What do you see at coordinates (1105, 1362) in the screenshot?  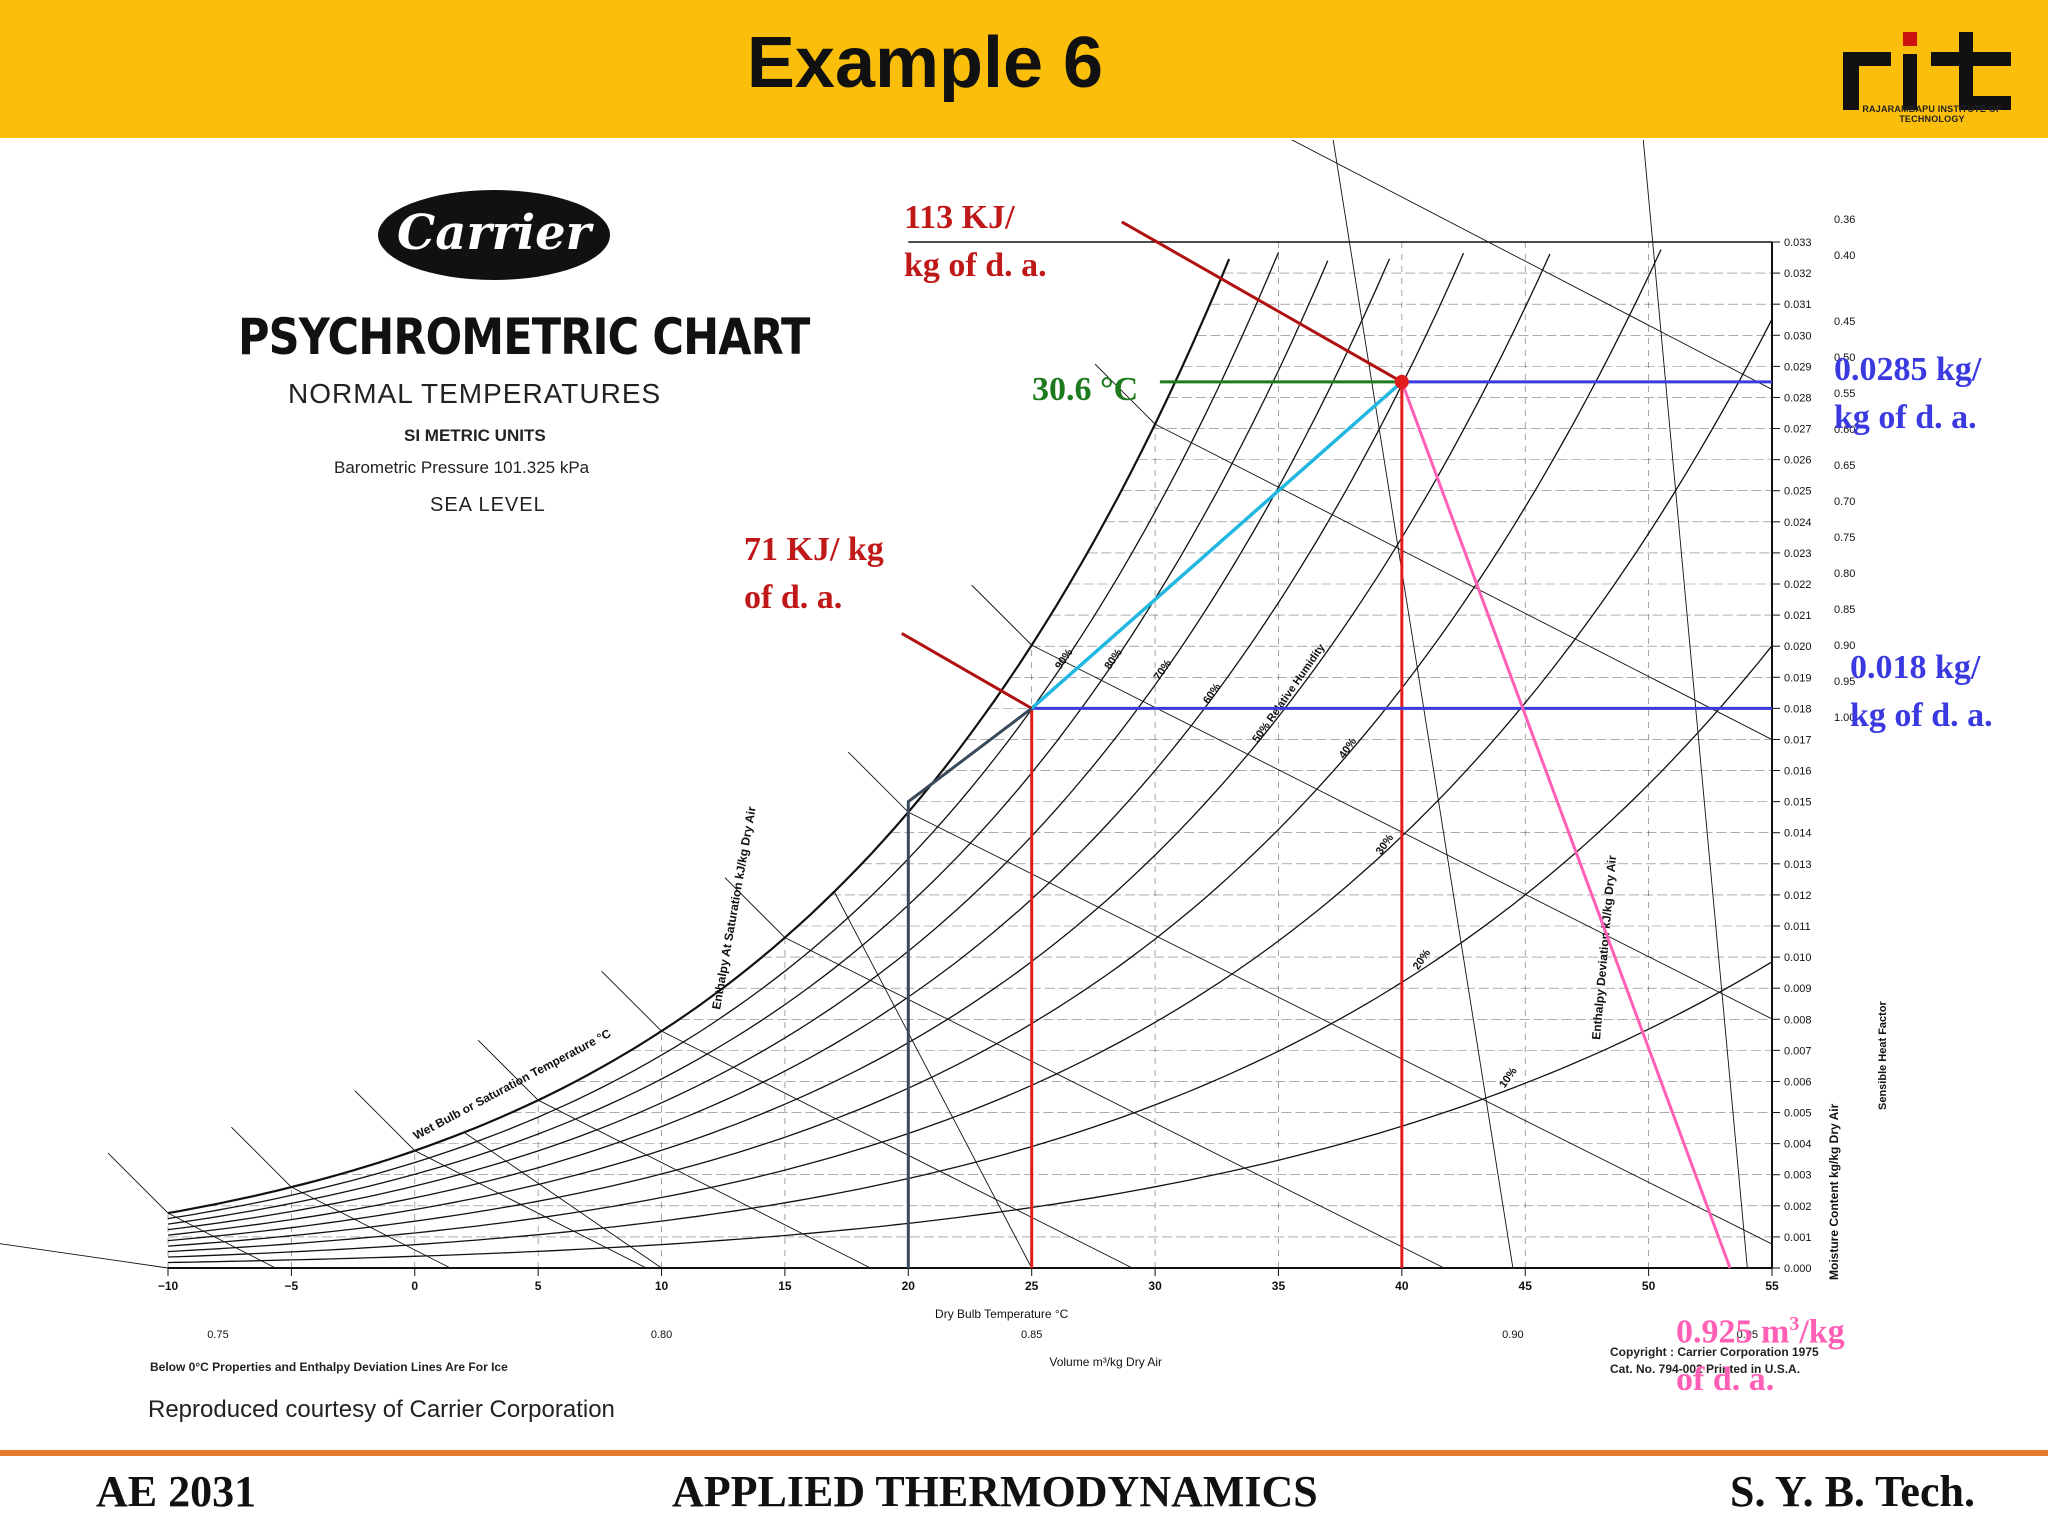 I see `volume-axis-label: Volume m³/kg Dry Air` at bounding box center [1105, 1362].